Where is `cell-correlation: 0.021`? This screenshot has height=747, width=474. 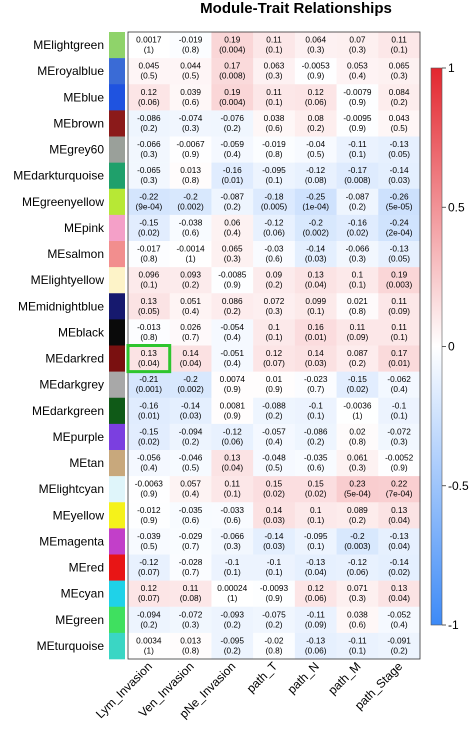 cell-correlation: 0.021 is located at coordinates (357, 301).